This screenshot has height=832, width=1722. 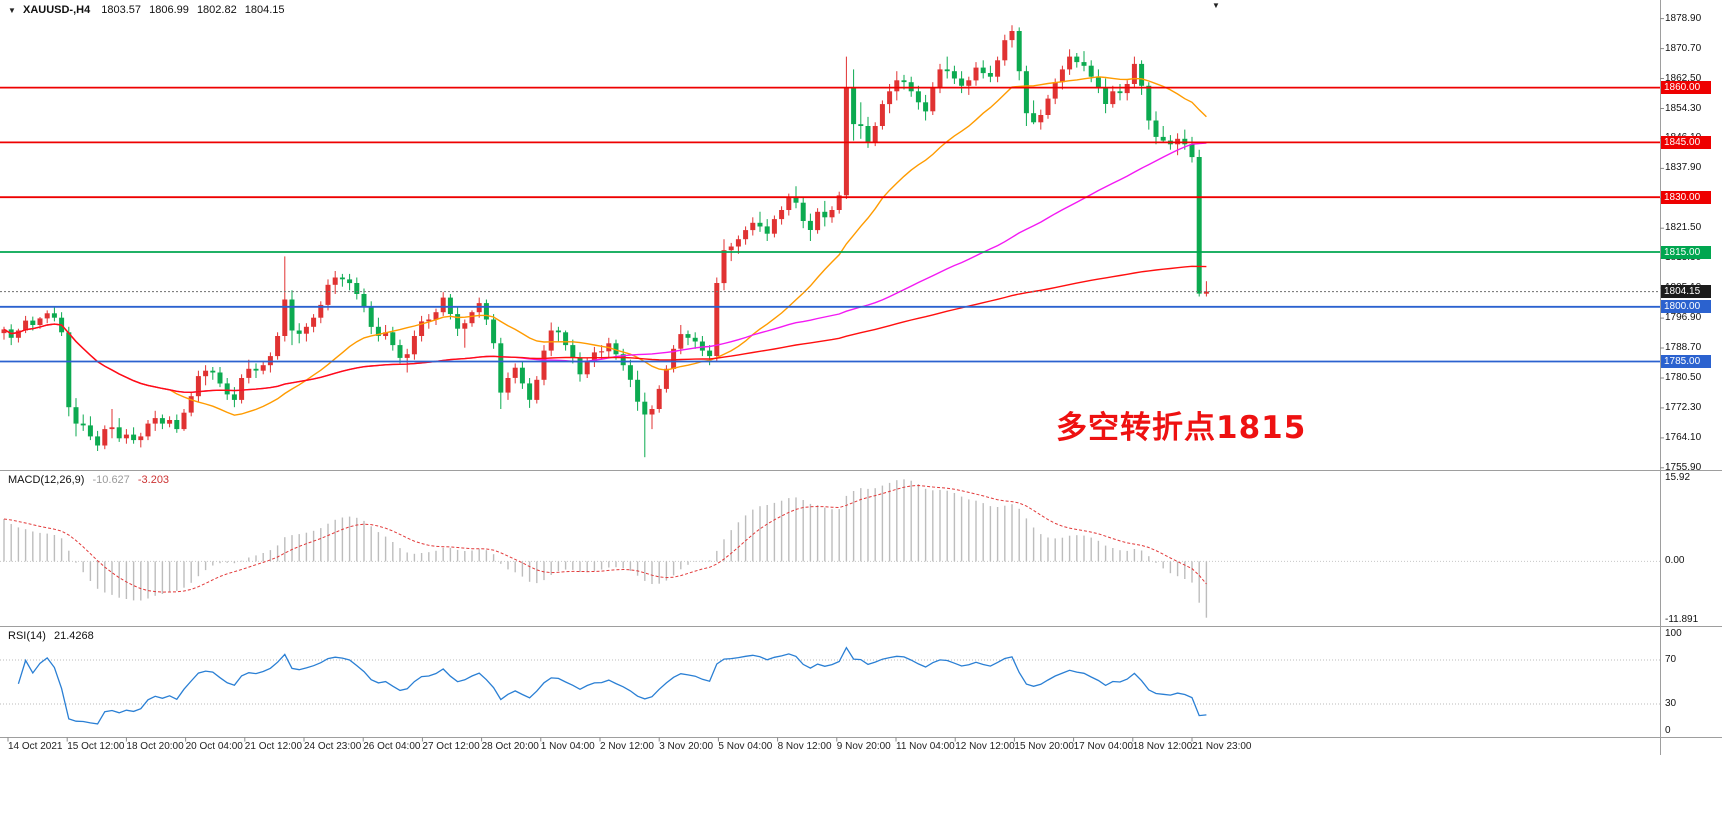 What do you see at coordinates (451, 746) in the screenshot?
I see `time-axis-label: 27 Oct 12:00` at bounding box center [451, 746].